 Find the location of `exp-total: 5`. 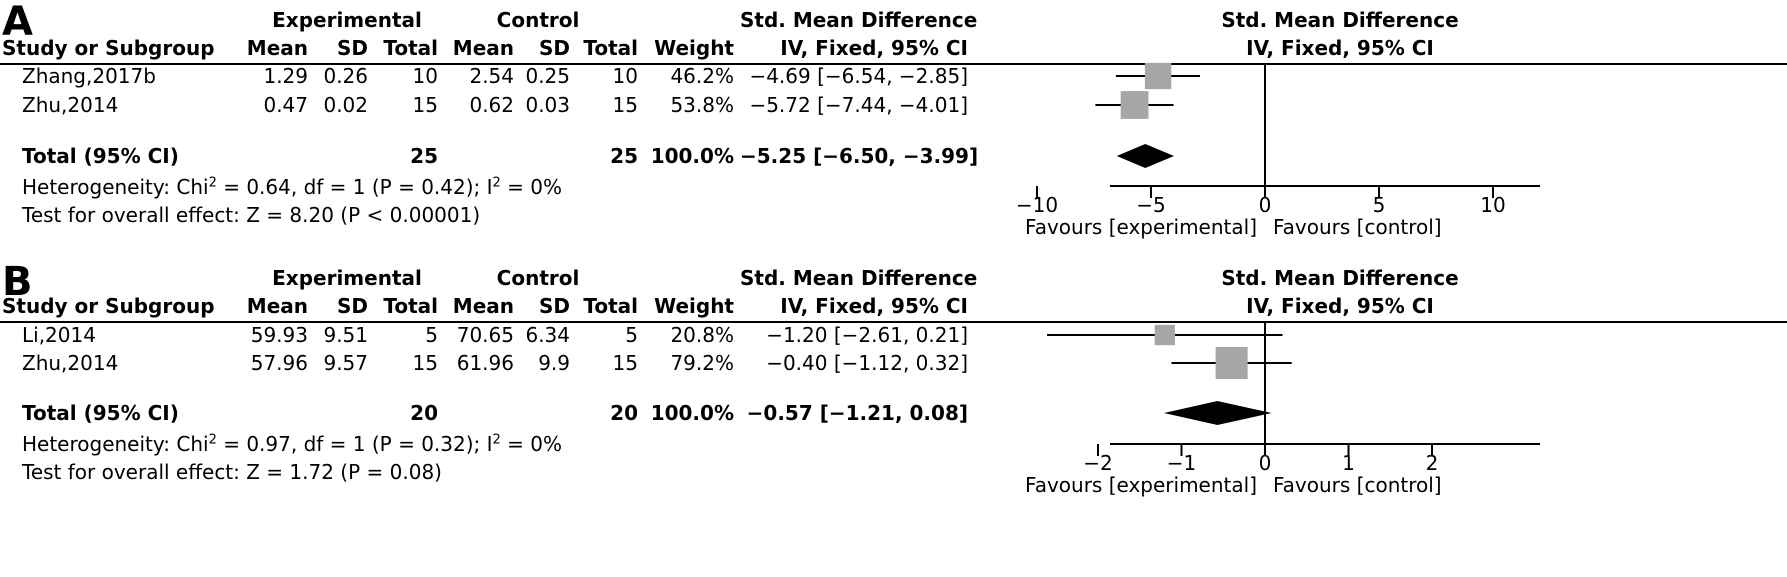

exp-total: 5 is located at coordinates (431, 335).